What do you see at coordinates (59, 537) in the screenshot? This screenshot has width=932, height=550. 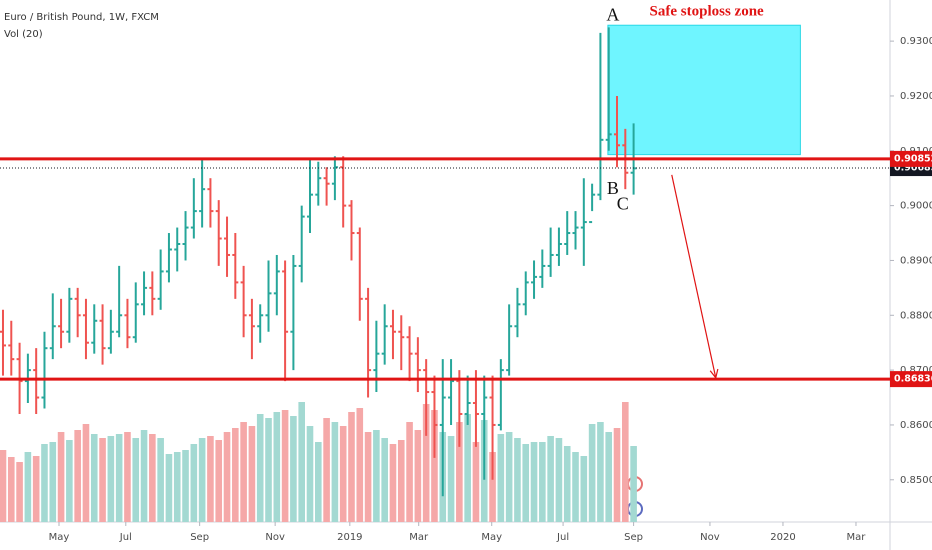 I see `x-tick-label: May` at bounding box center [59, 537].